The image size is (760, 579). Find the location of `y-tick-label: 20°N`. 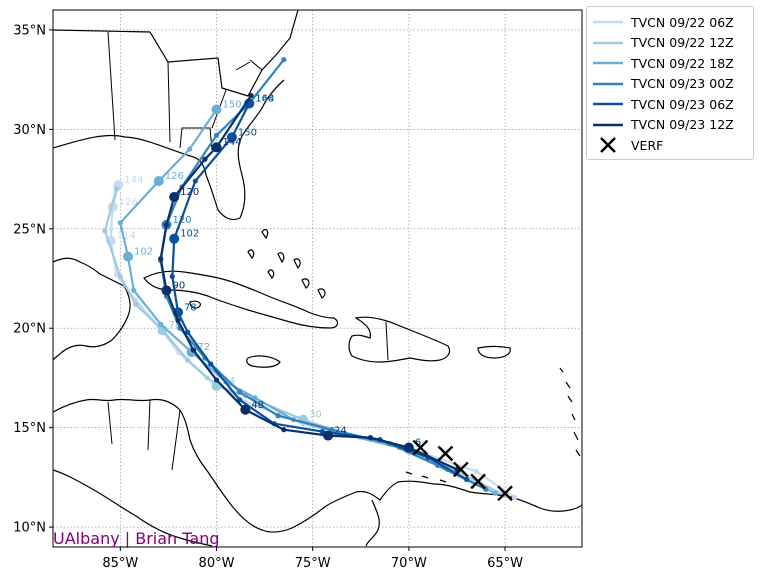

y-tick-label: 20°N is located at coordinates (29, 329).